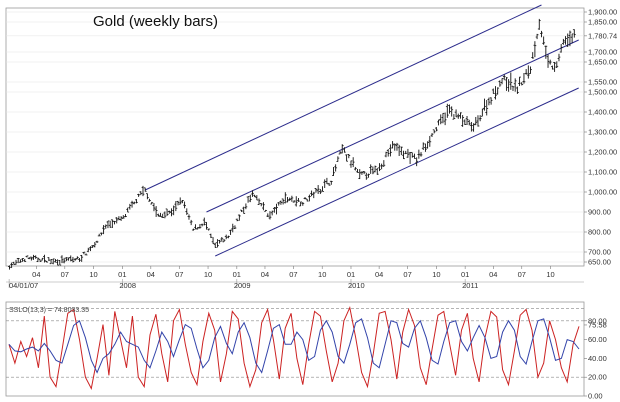 This screenshot has height=402, width=620. I want to click on price-tick-label: 1,550.00, so click(602, 82).